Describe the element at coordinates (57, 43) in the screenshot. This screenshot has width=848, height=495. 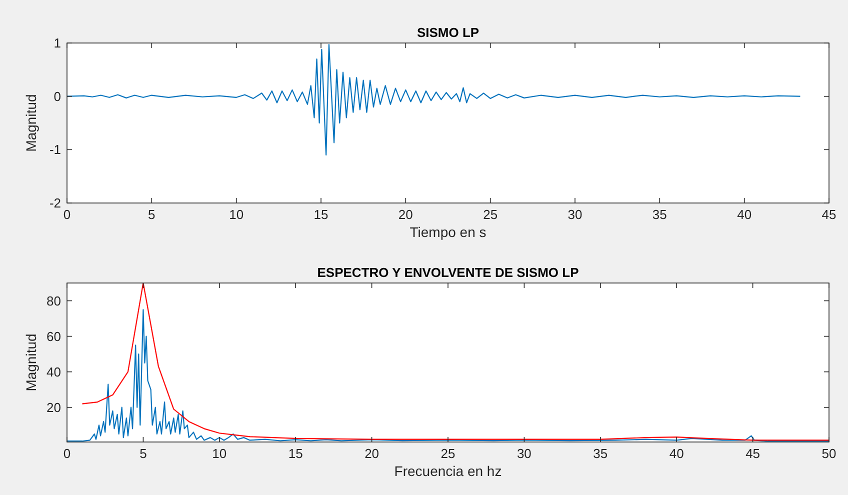
I see `y-tick-label: 1` at that location.